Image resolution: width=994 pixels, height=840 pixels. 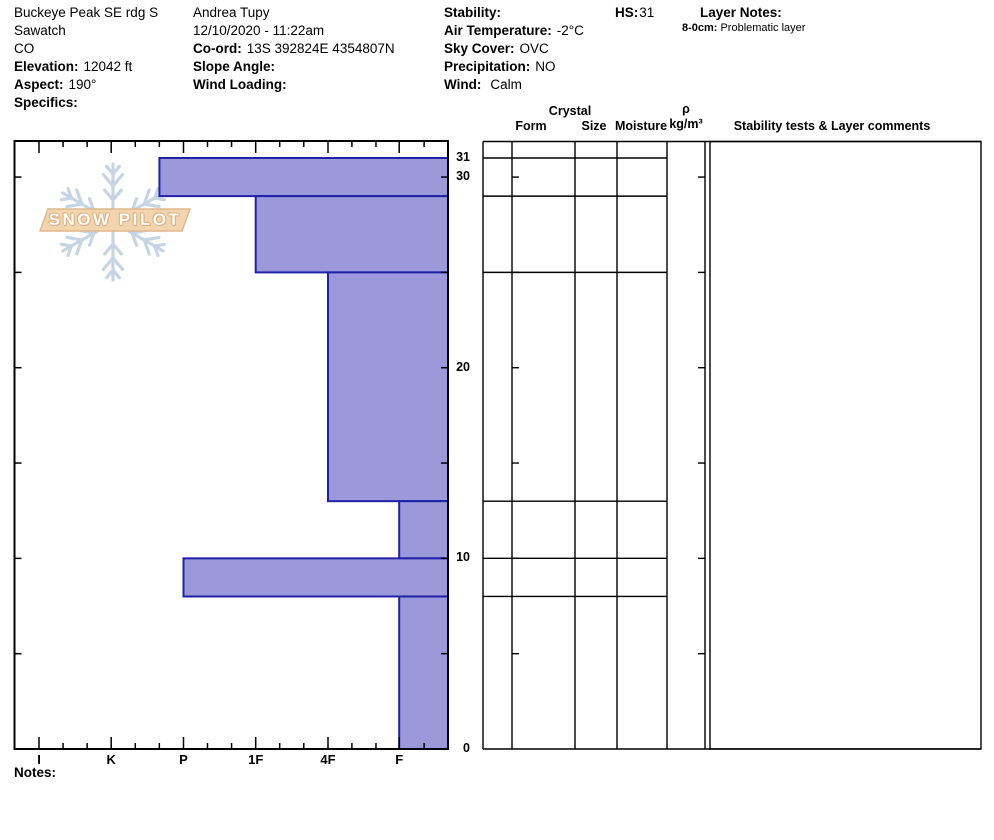 What do you see at coordinates (46, 102) in the screenshot?
I see `site-specifics: Specifics:` at bounding box center [46, 102].